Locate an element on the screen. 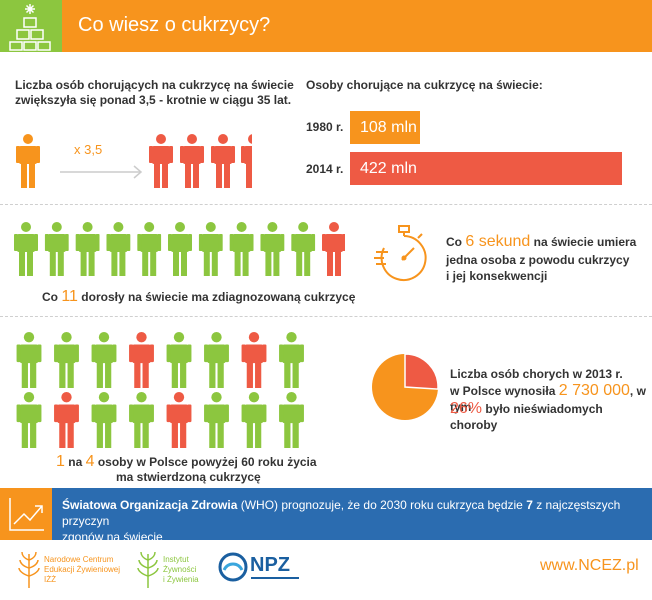 This screenshot has width=652, height=600. npz-logo-icon is located at coordinates (233, 567).